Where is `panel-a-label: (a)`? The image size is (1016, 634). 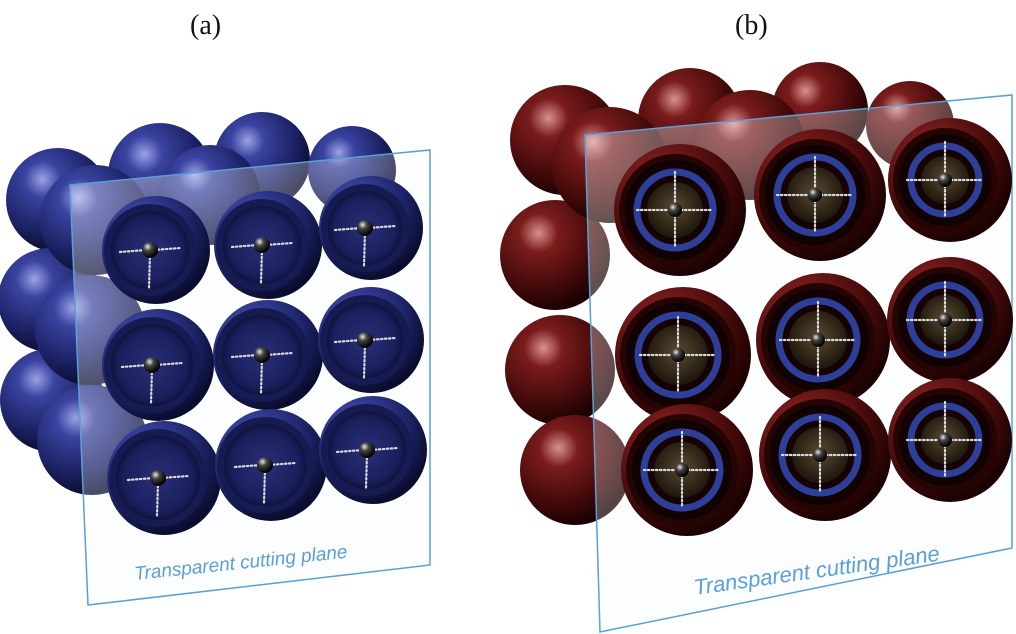
panel-a-label: (a) is located at coordinates (206, 25).